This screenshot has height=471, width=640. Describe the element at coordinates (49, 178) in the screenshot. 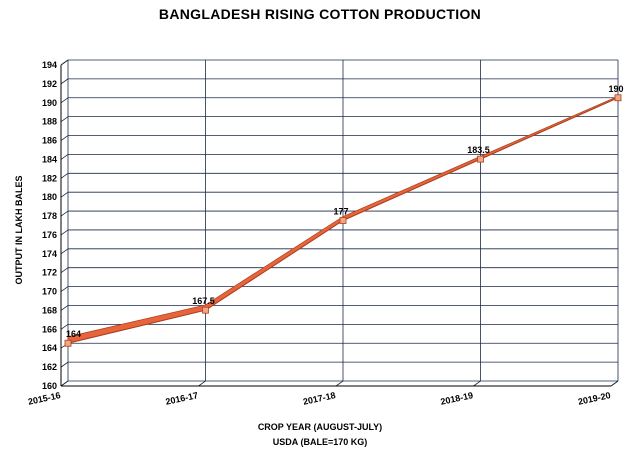

I see `y-tick-label: 182` at that location.